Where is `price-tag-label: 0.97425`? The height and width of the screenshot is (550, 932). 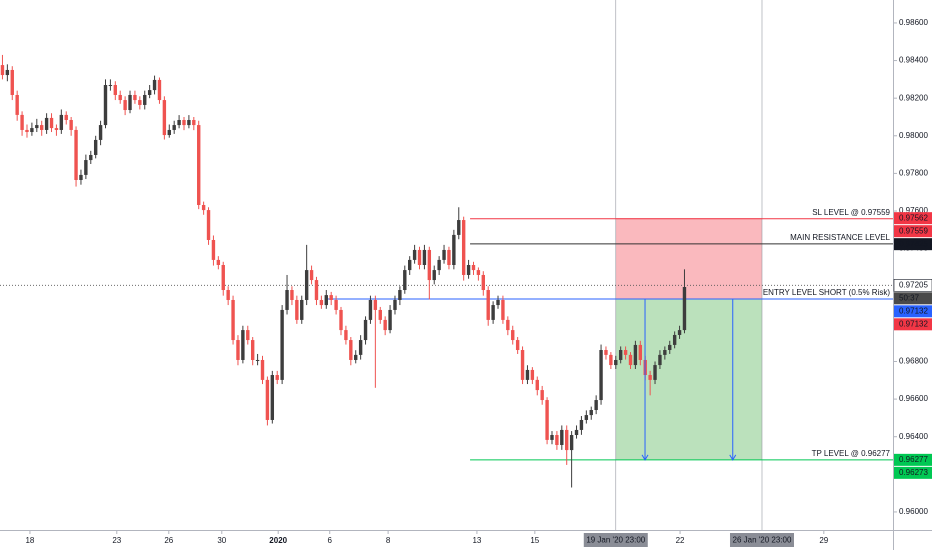
price-tag-label: 0.97425 is located at coordinates (913, 243).